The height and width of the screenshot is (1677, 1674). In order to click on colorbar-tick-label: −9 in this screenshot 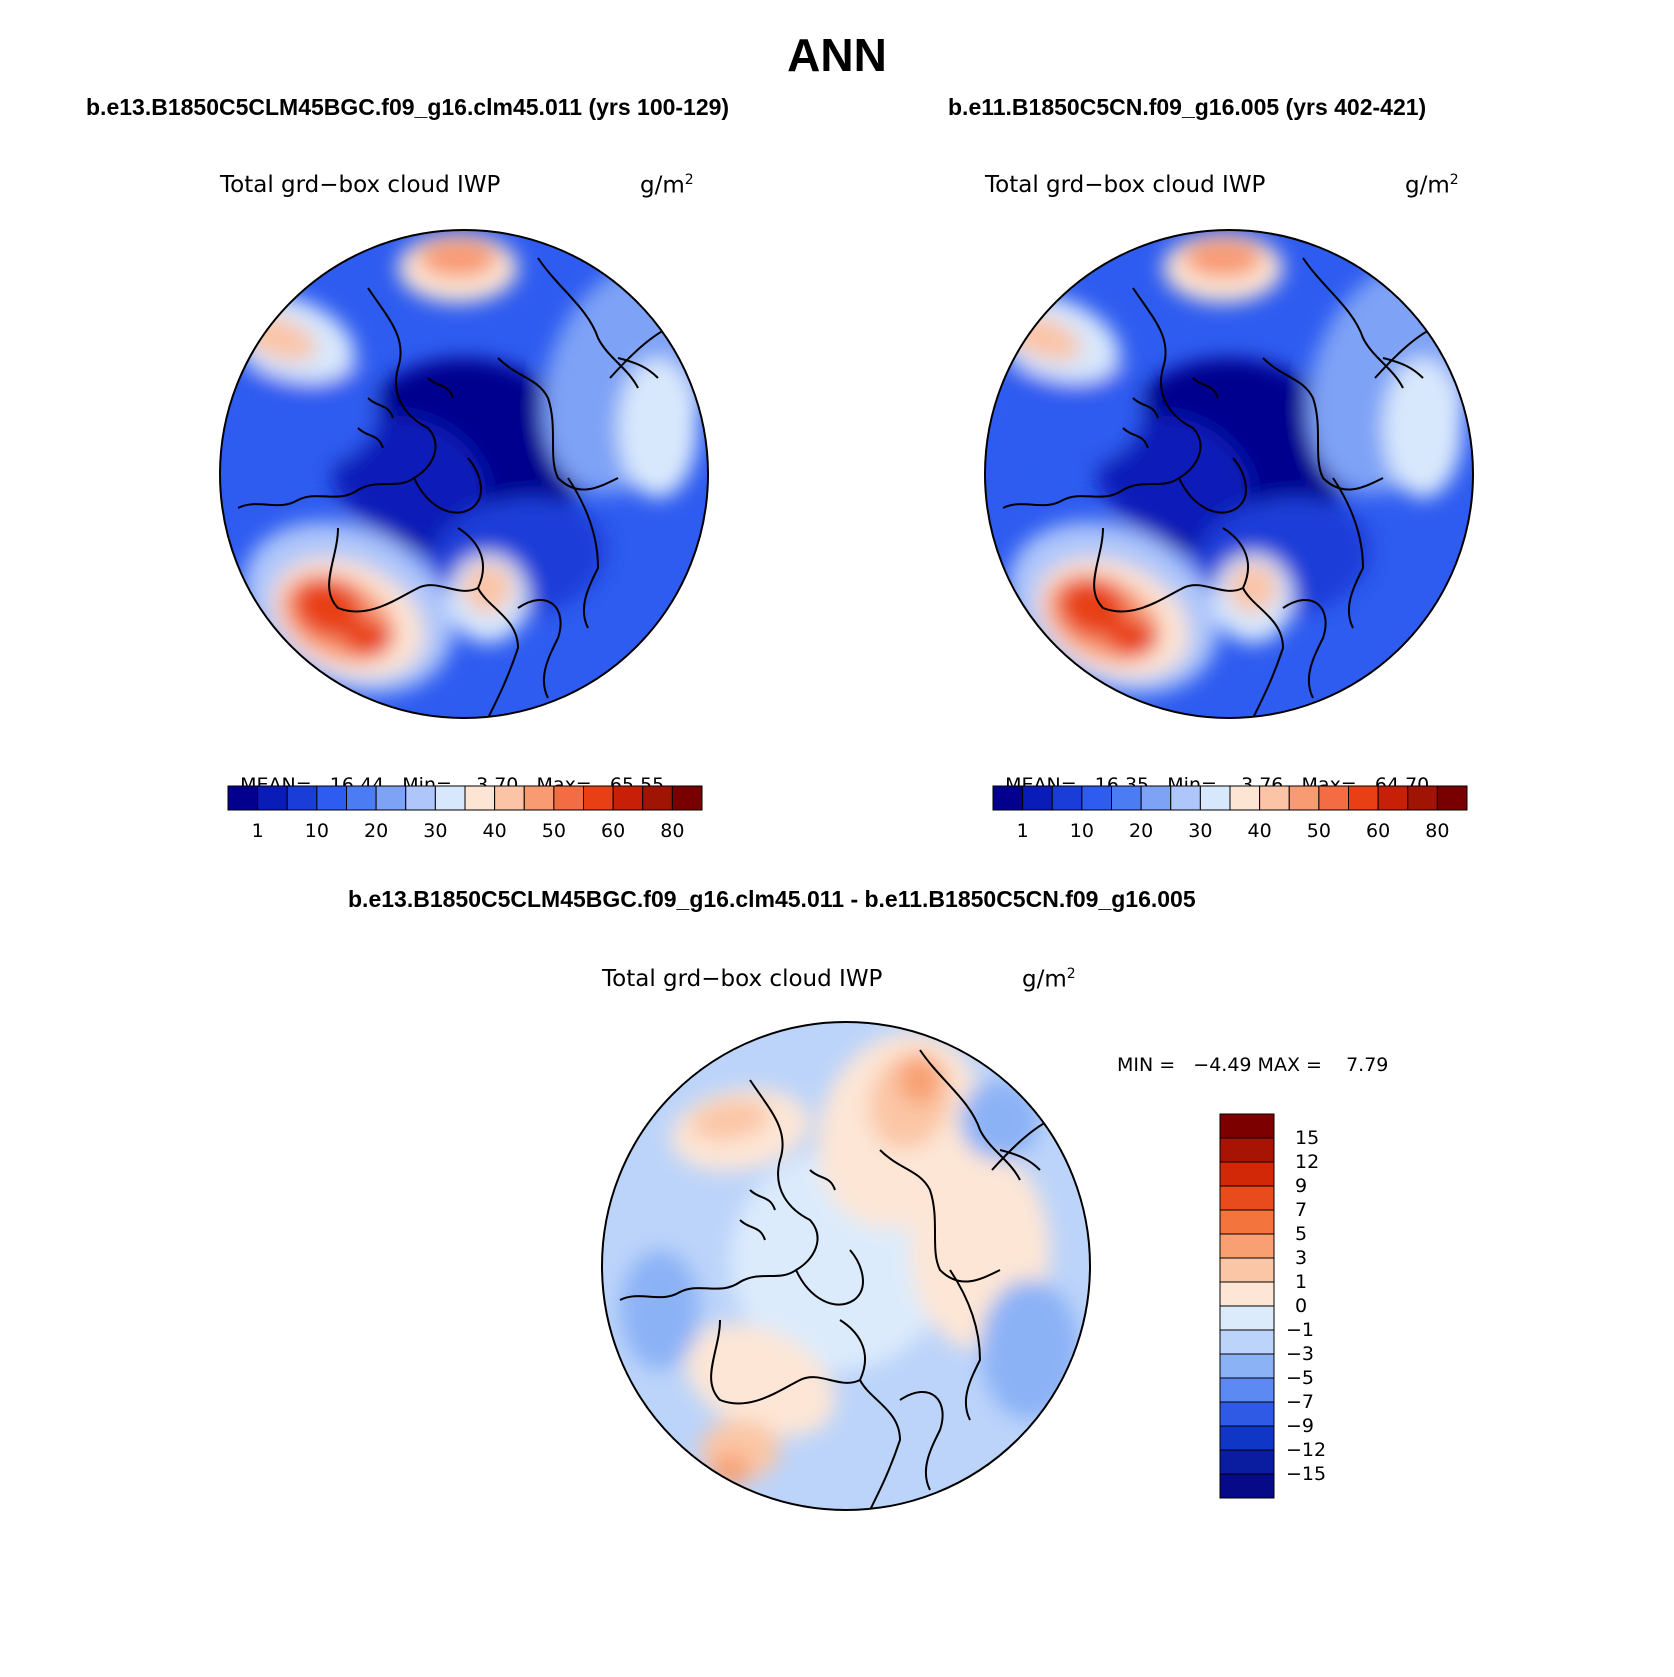, I will do `click(1300, 1426)`.